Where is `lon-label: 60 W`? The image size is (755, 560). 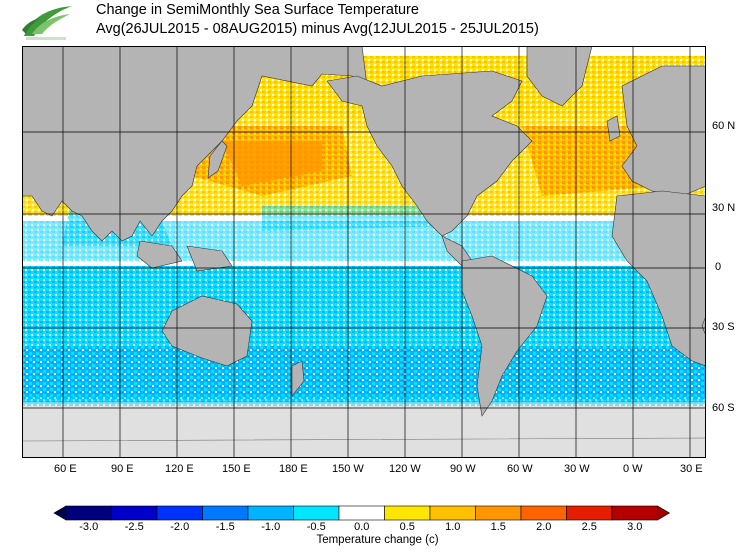 lon-label: 60 W is located at coordinates (520, 469).